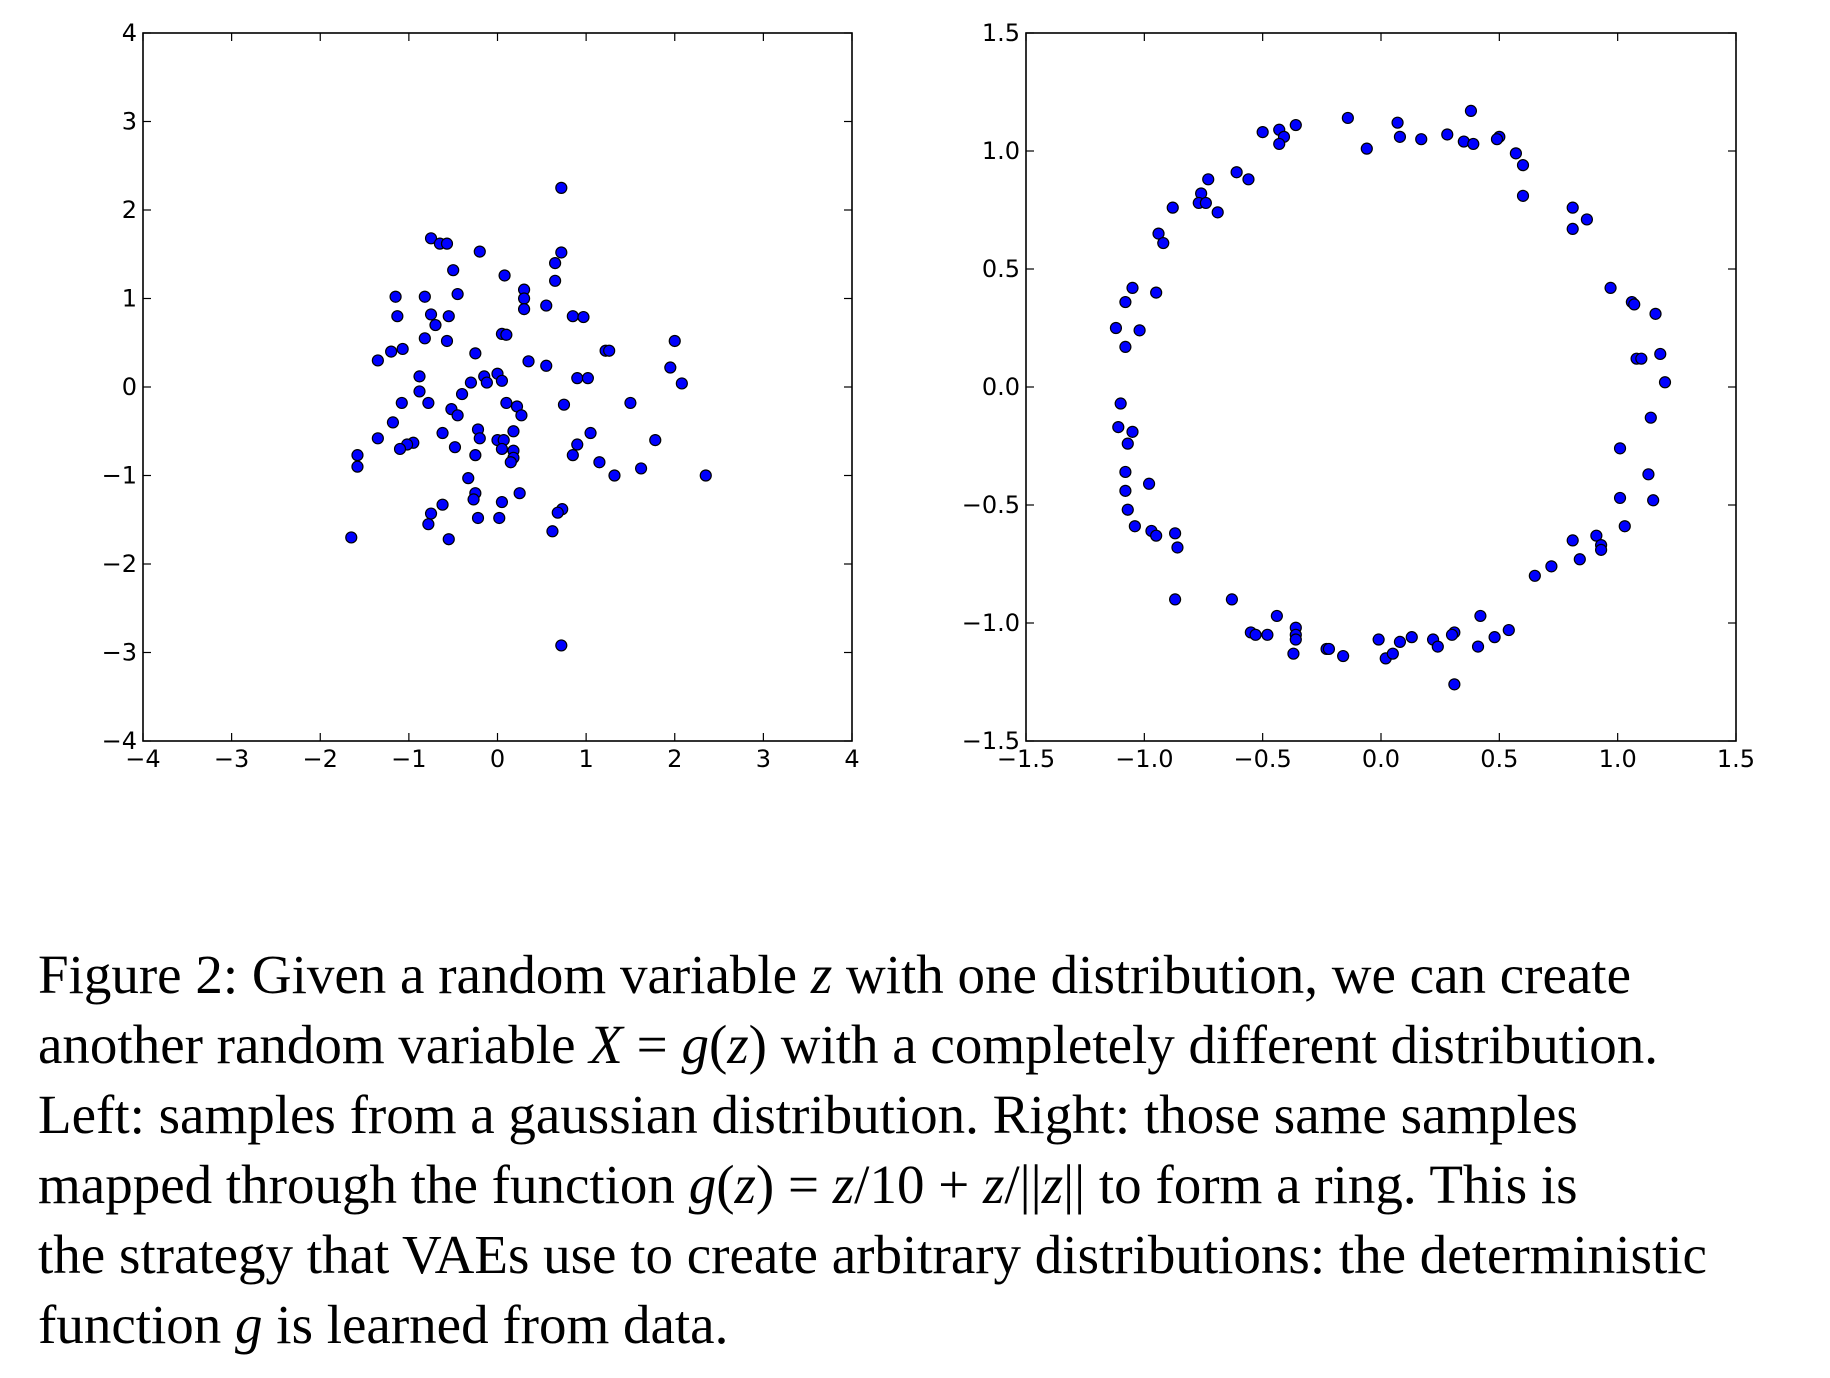 The width and height of the screenshot is (1830, 1378). What do you see at coordinates (1499, 759) in the screenshot?
I see `right-x-tick-label: 0.5` at bounding box center [1499, 759].